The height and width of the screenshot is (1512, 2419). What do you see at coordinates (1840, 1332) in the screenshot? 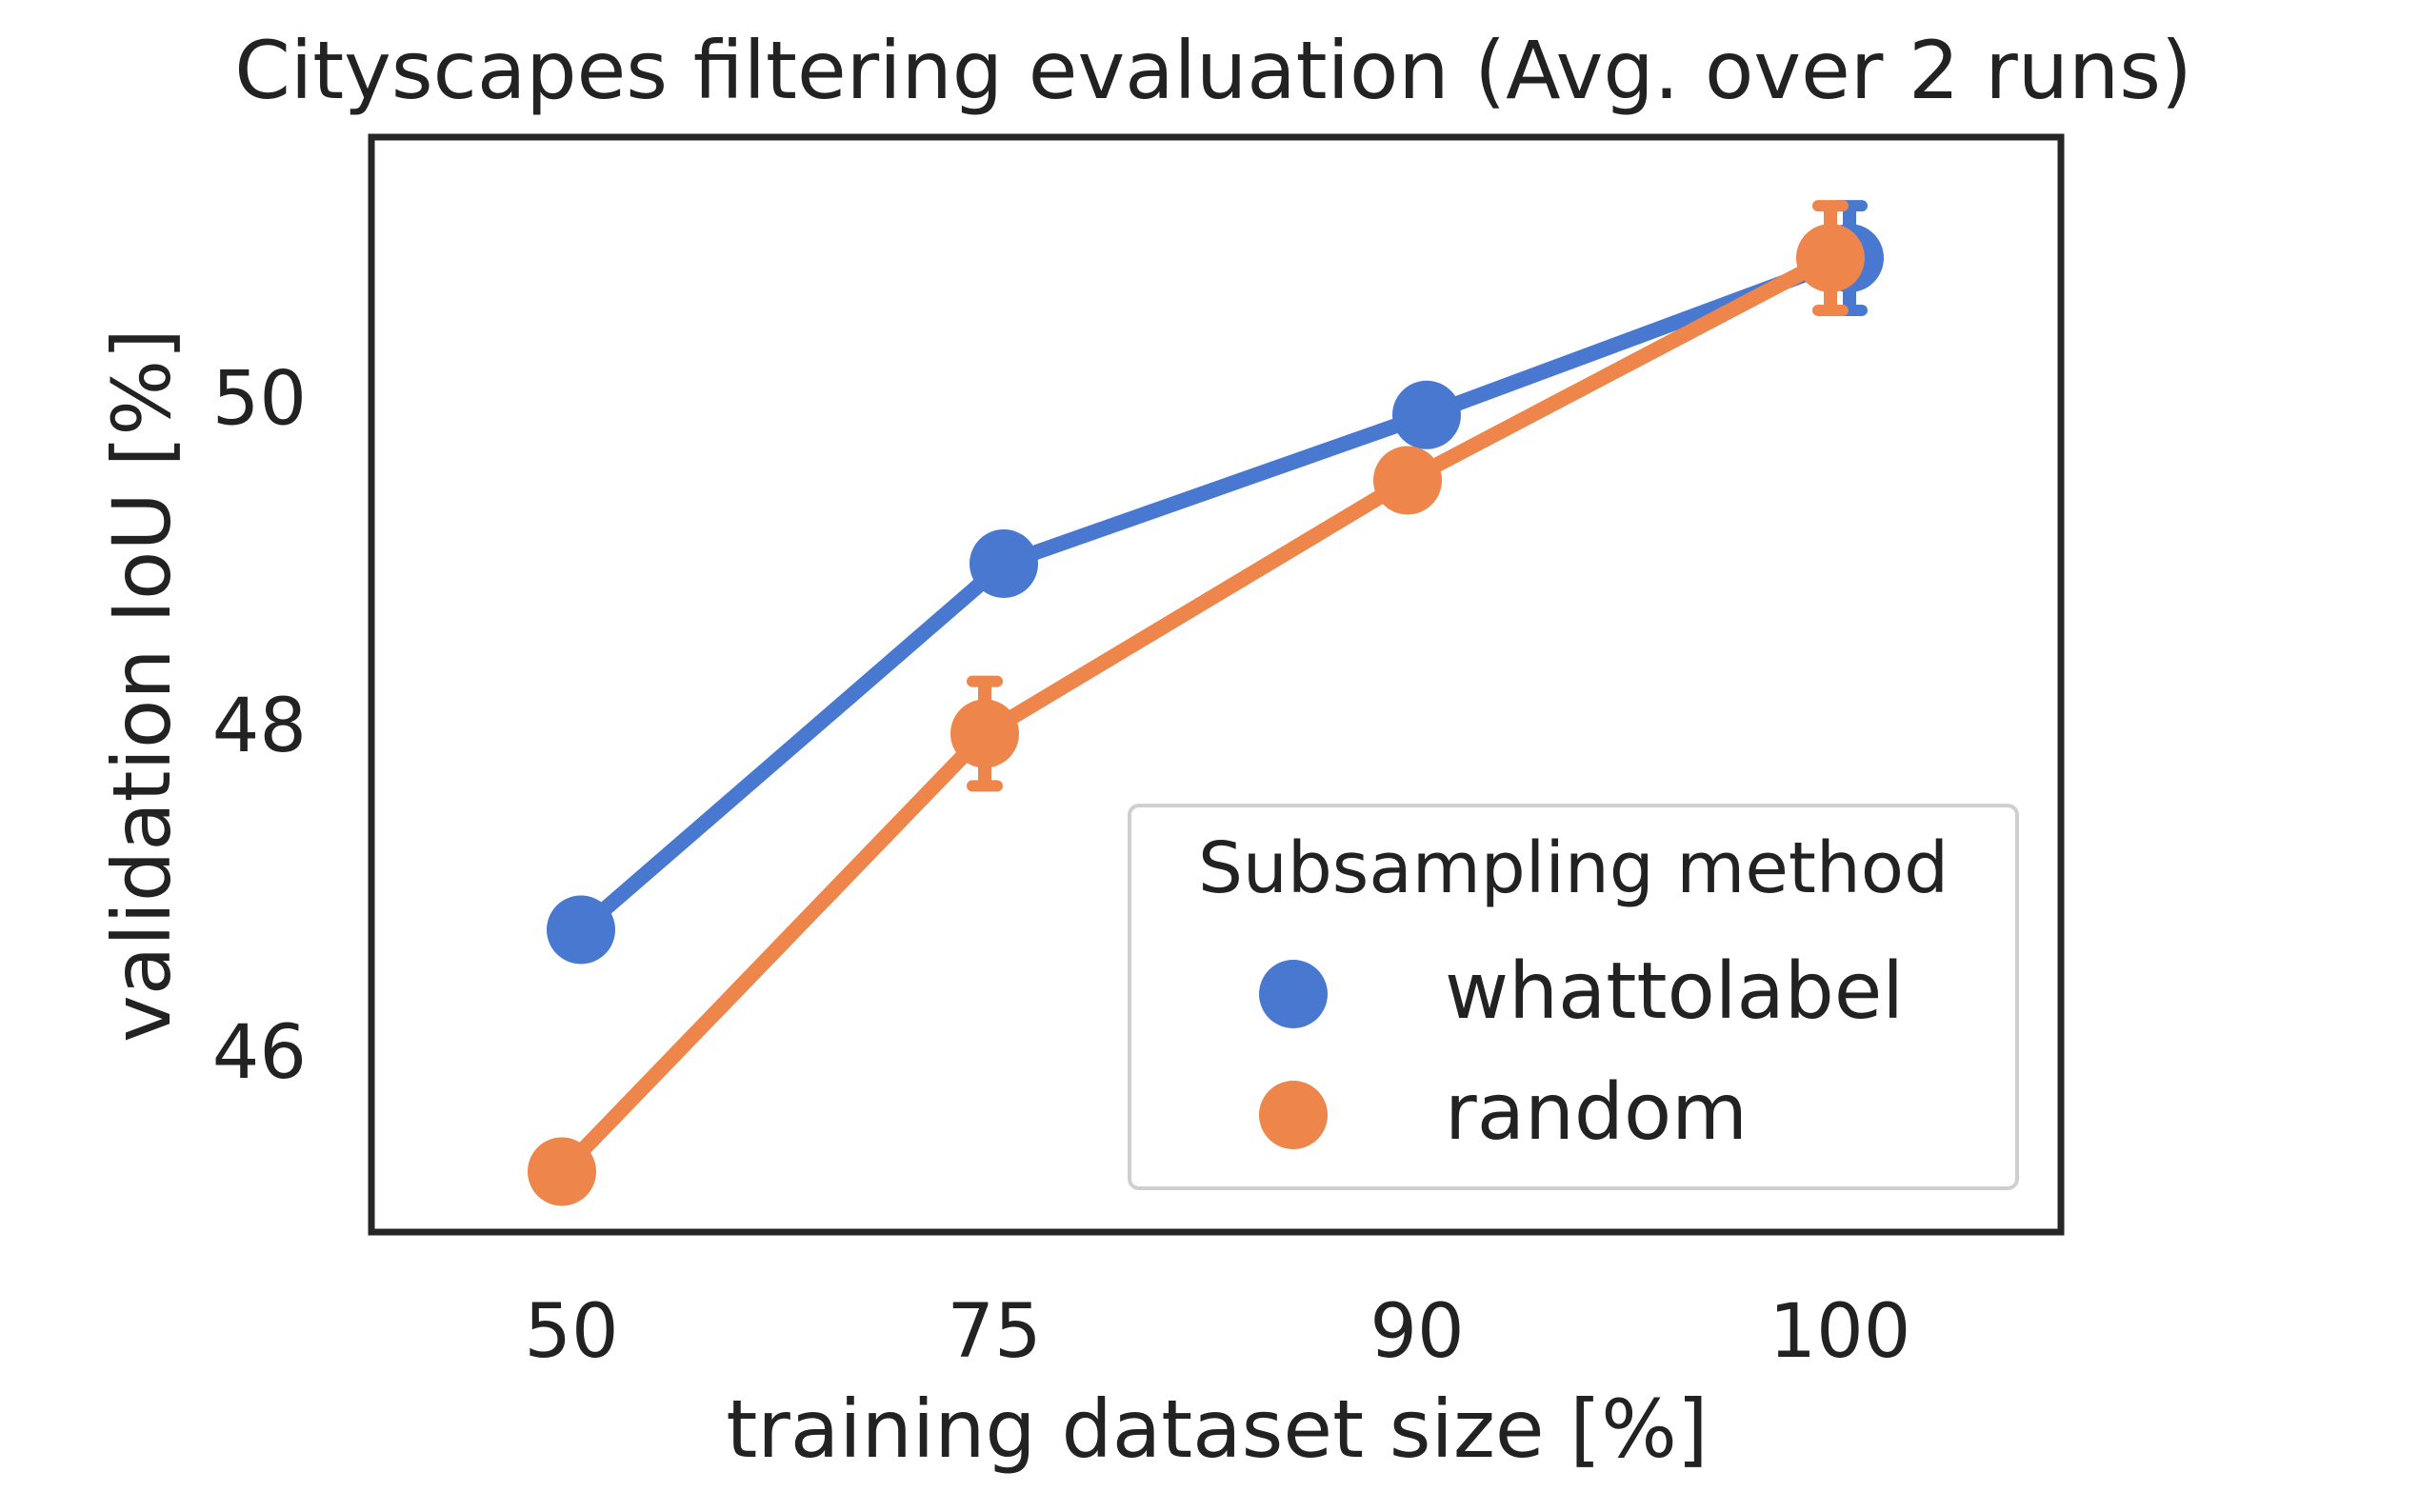
I see `x-tick-label: 100` at bounding box center [1840, 1332].